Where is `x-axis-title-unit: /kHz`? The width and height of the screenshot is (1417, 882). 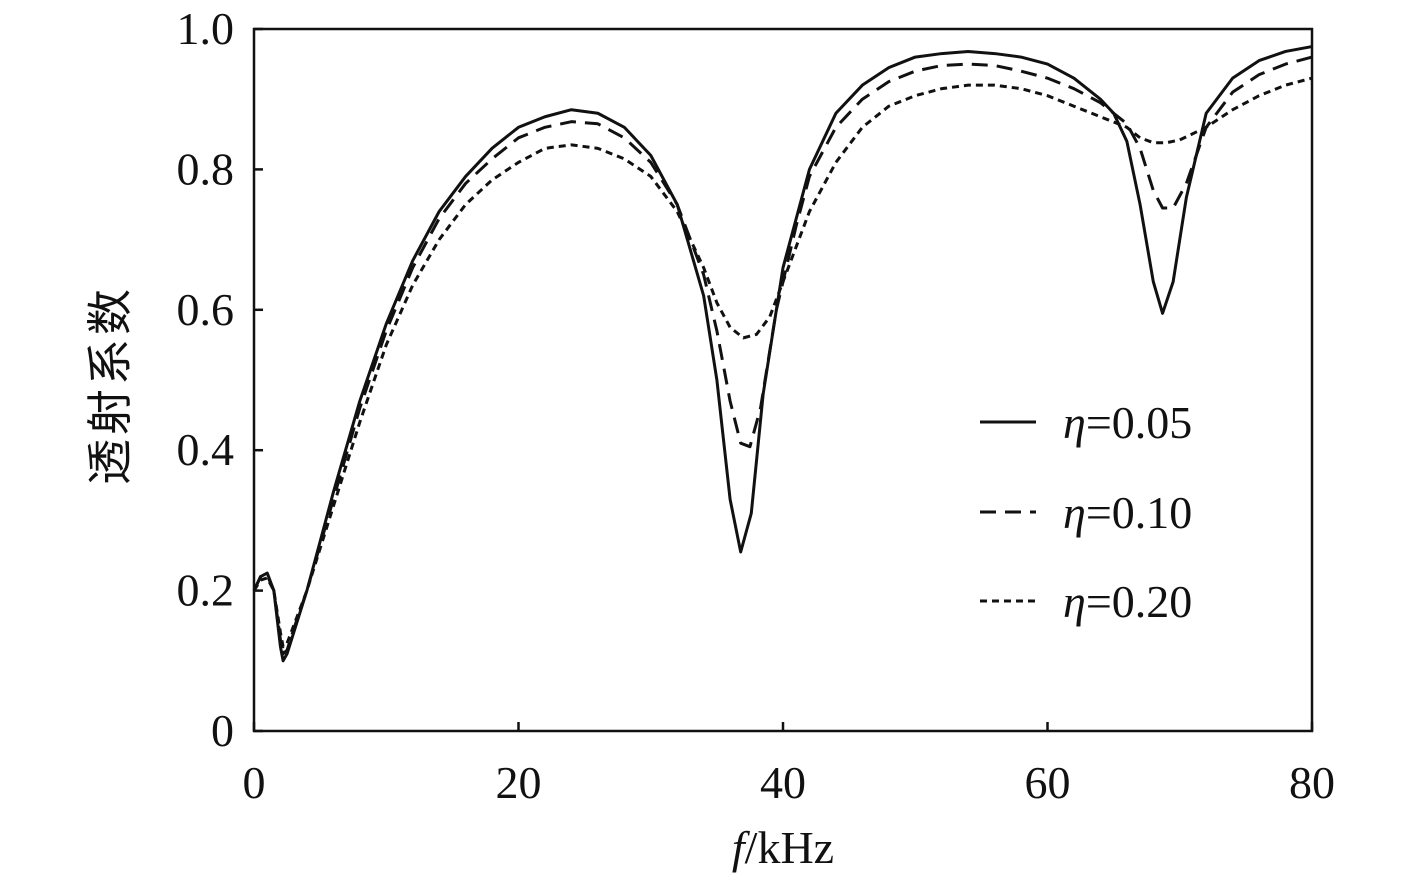 x-axis-title-unit: /kHz is located at coordinates (789, 847).